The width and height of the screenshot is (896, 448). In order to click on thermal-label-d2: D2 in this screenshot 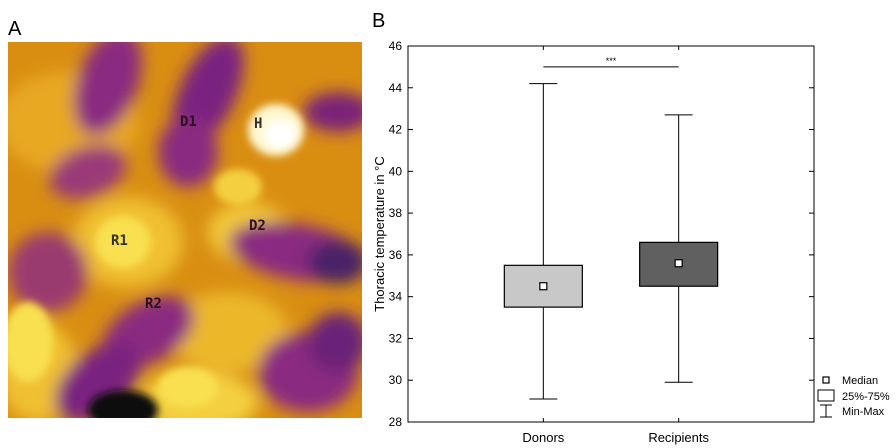, I will do `click(257, 226)`.